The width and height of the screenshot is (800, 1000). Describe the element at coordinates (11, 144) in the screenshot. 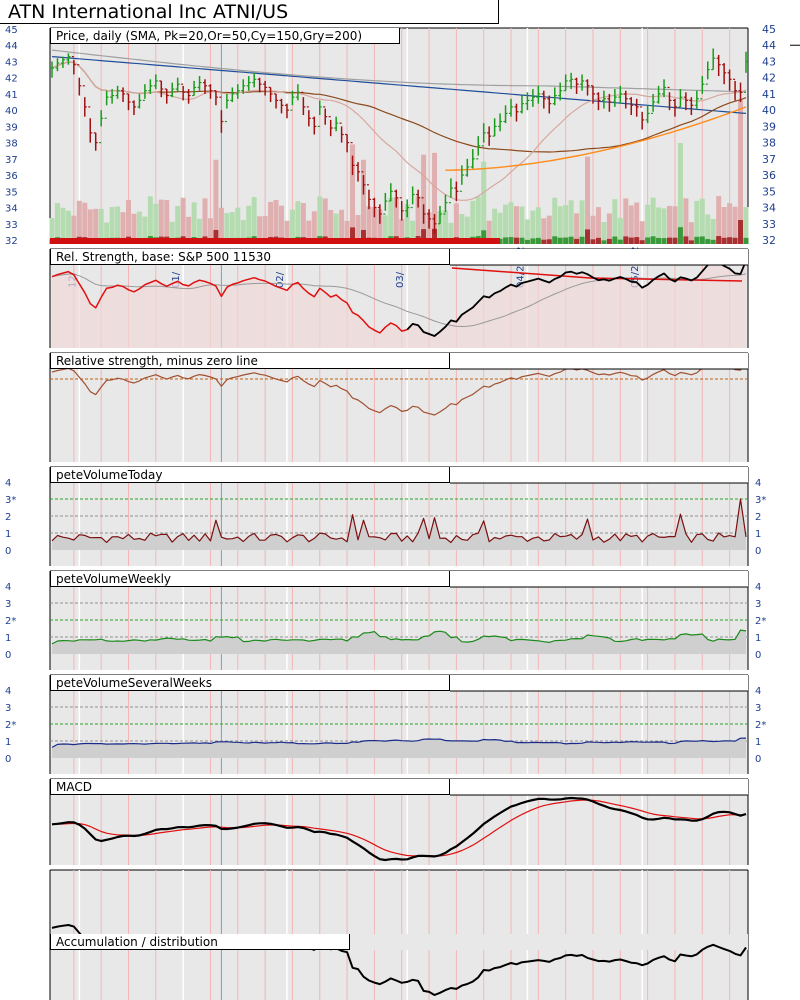

I see `price-y-tick-left: 38` at that location.